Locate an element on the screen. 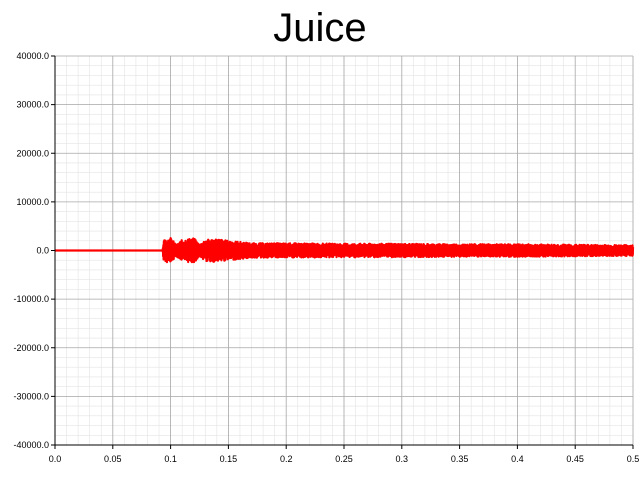 Image resolution: width=640 pixels, height=480 pixels. y-tick-label: -30000.0 is located at coordinates (31, 396).